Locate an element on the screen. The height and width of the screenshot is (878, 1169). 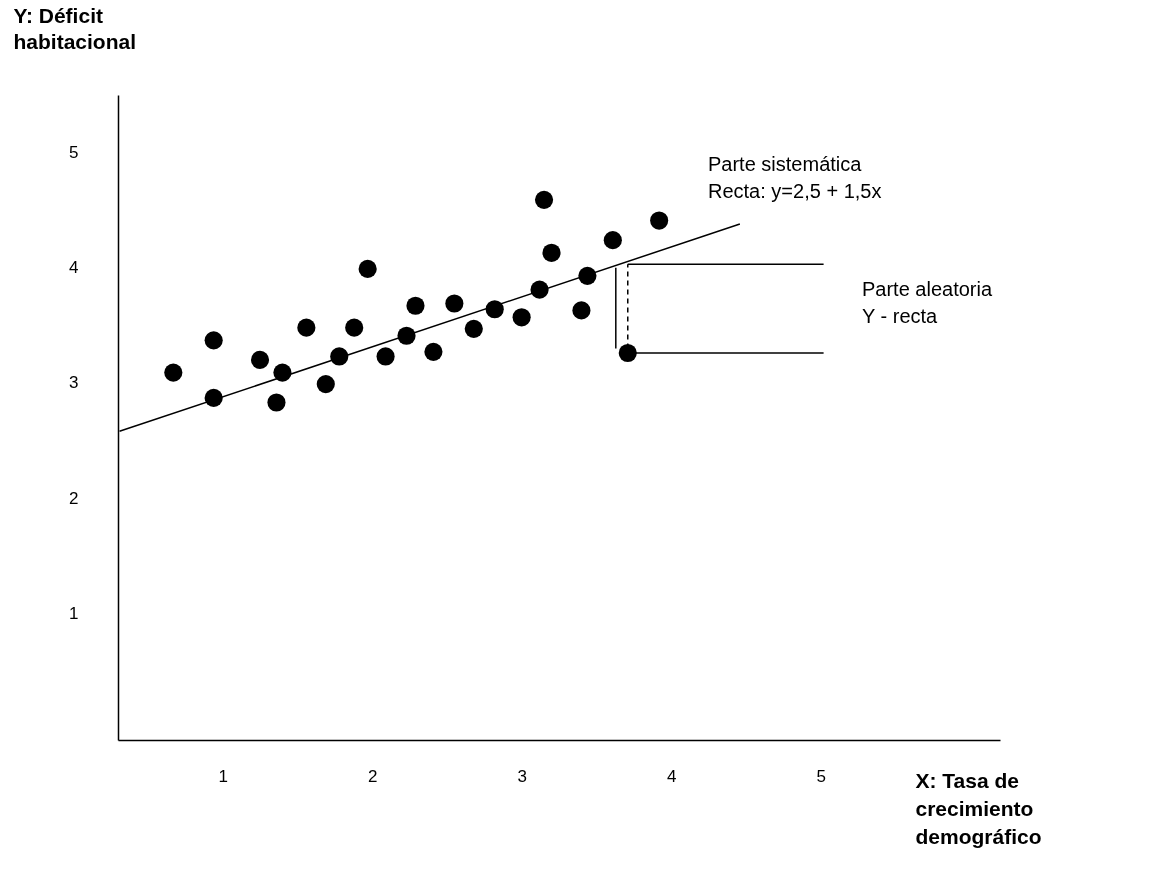
x-tick-label: 4 is located at coordinates (671, 776).